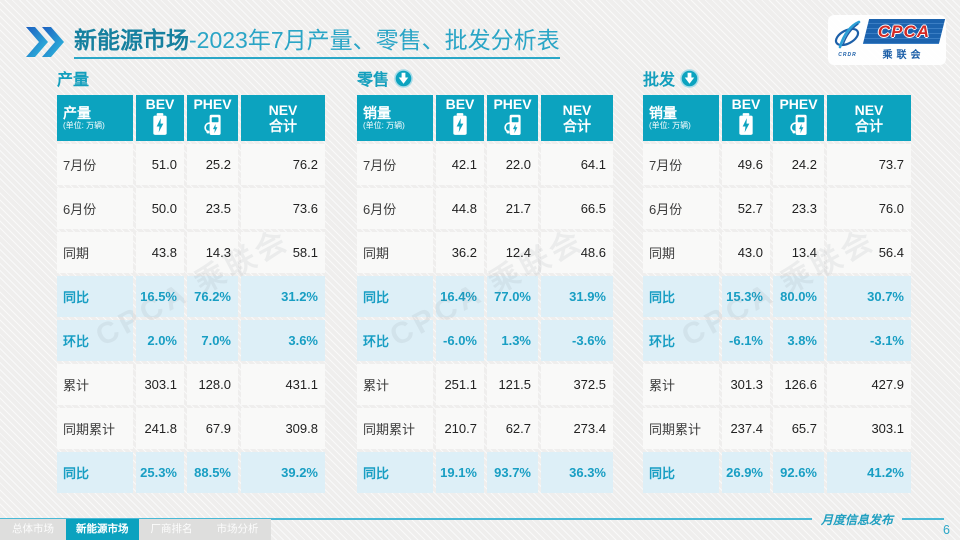 This screenshot has height=540, width=960. I want to click on page-title-bold: 新能源市场, so click(131, 40).